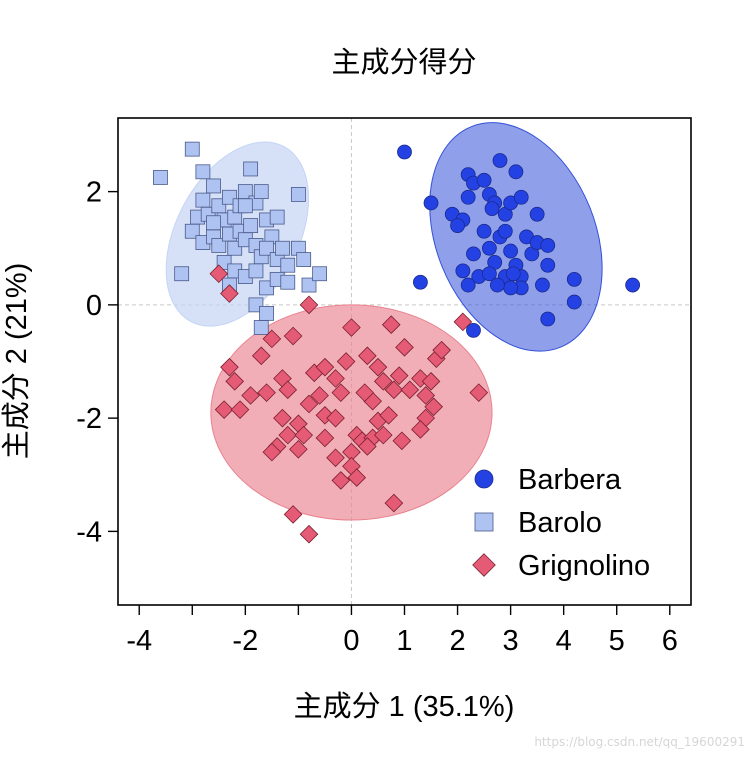  Describe the element at coordinates (404, 641) in the screenshot. I see `x-tick-label: 1` at that location.